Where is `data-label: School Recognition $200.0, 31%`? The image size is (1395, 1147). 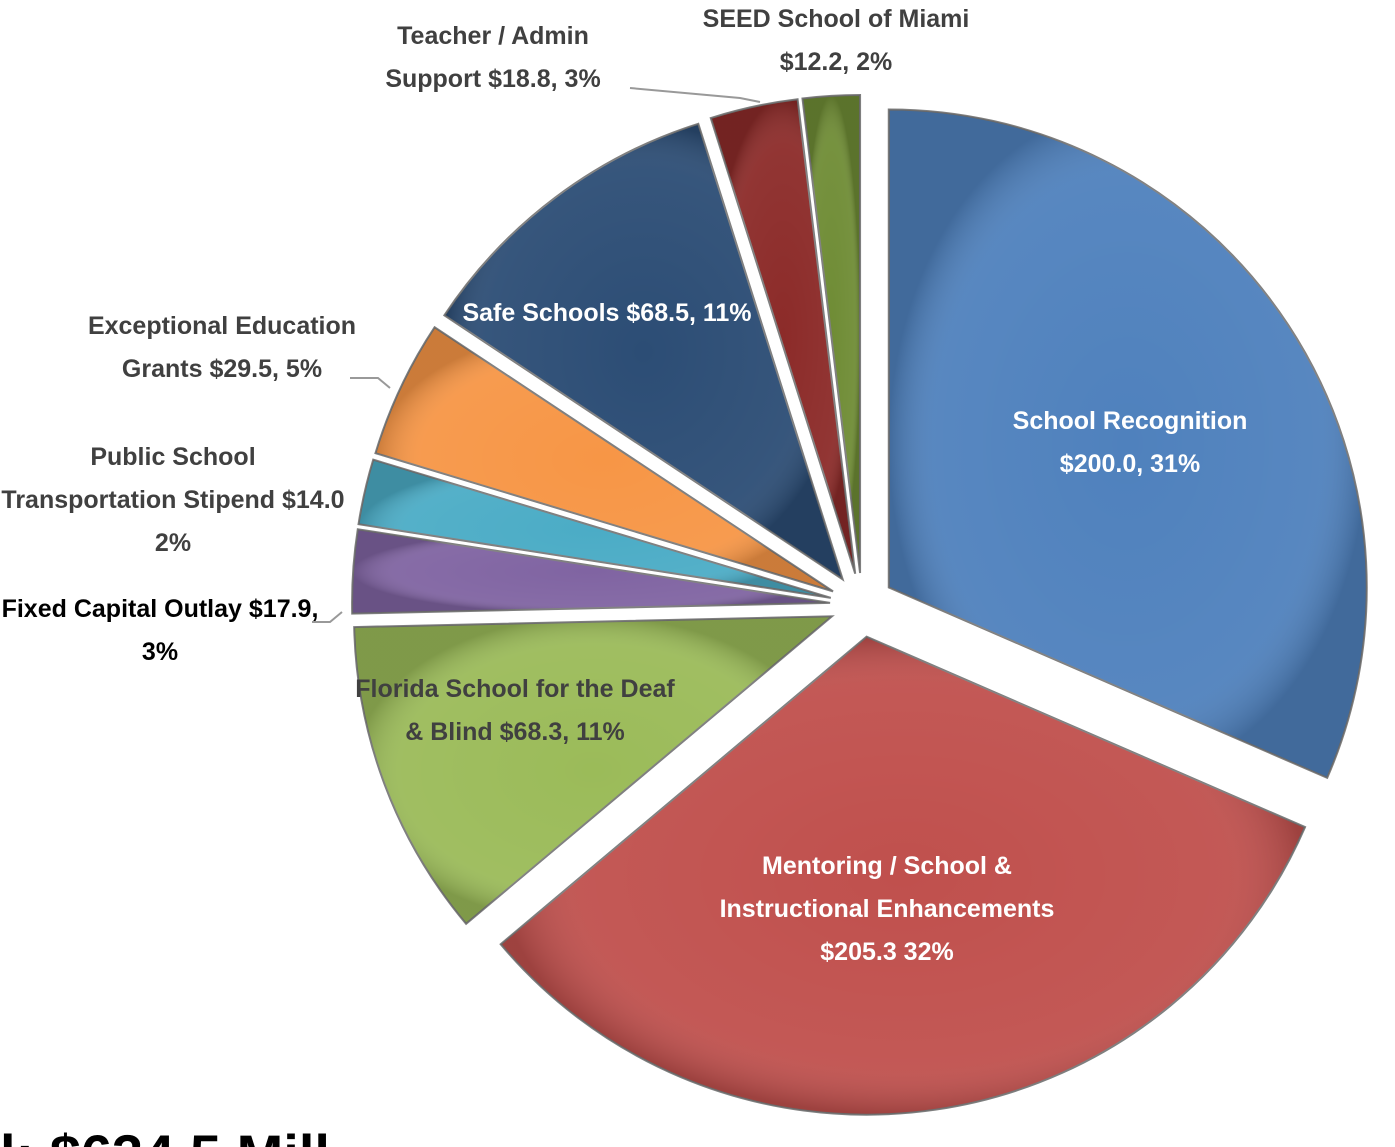 data-label: School Recognition $200.0, 31% is located at coordinates (1130, 443).